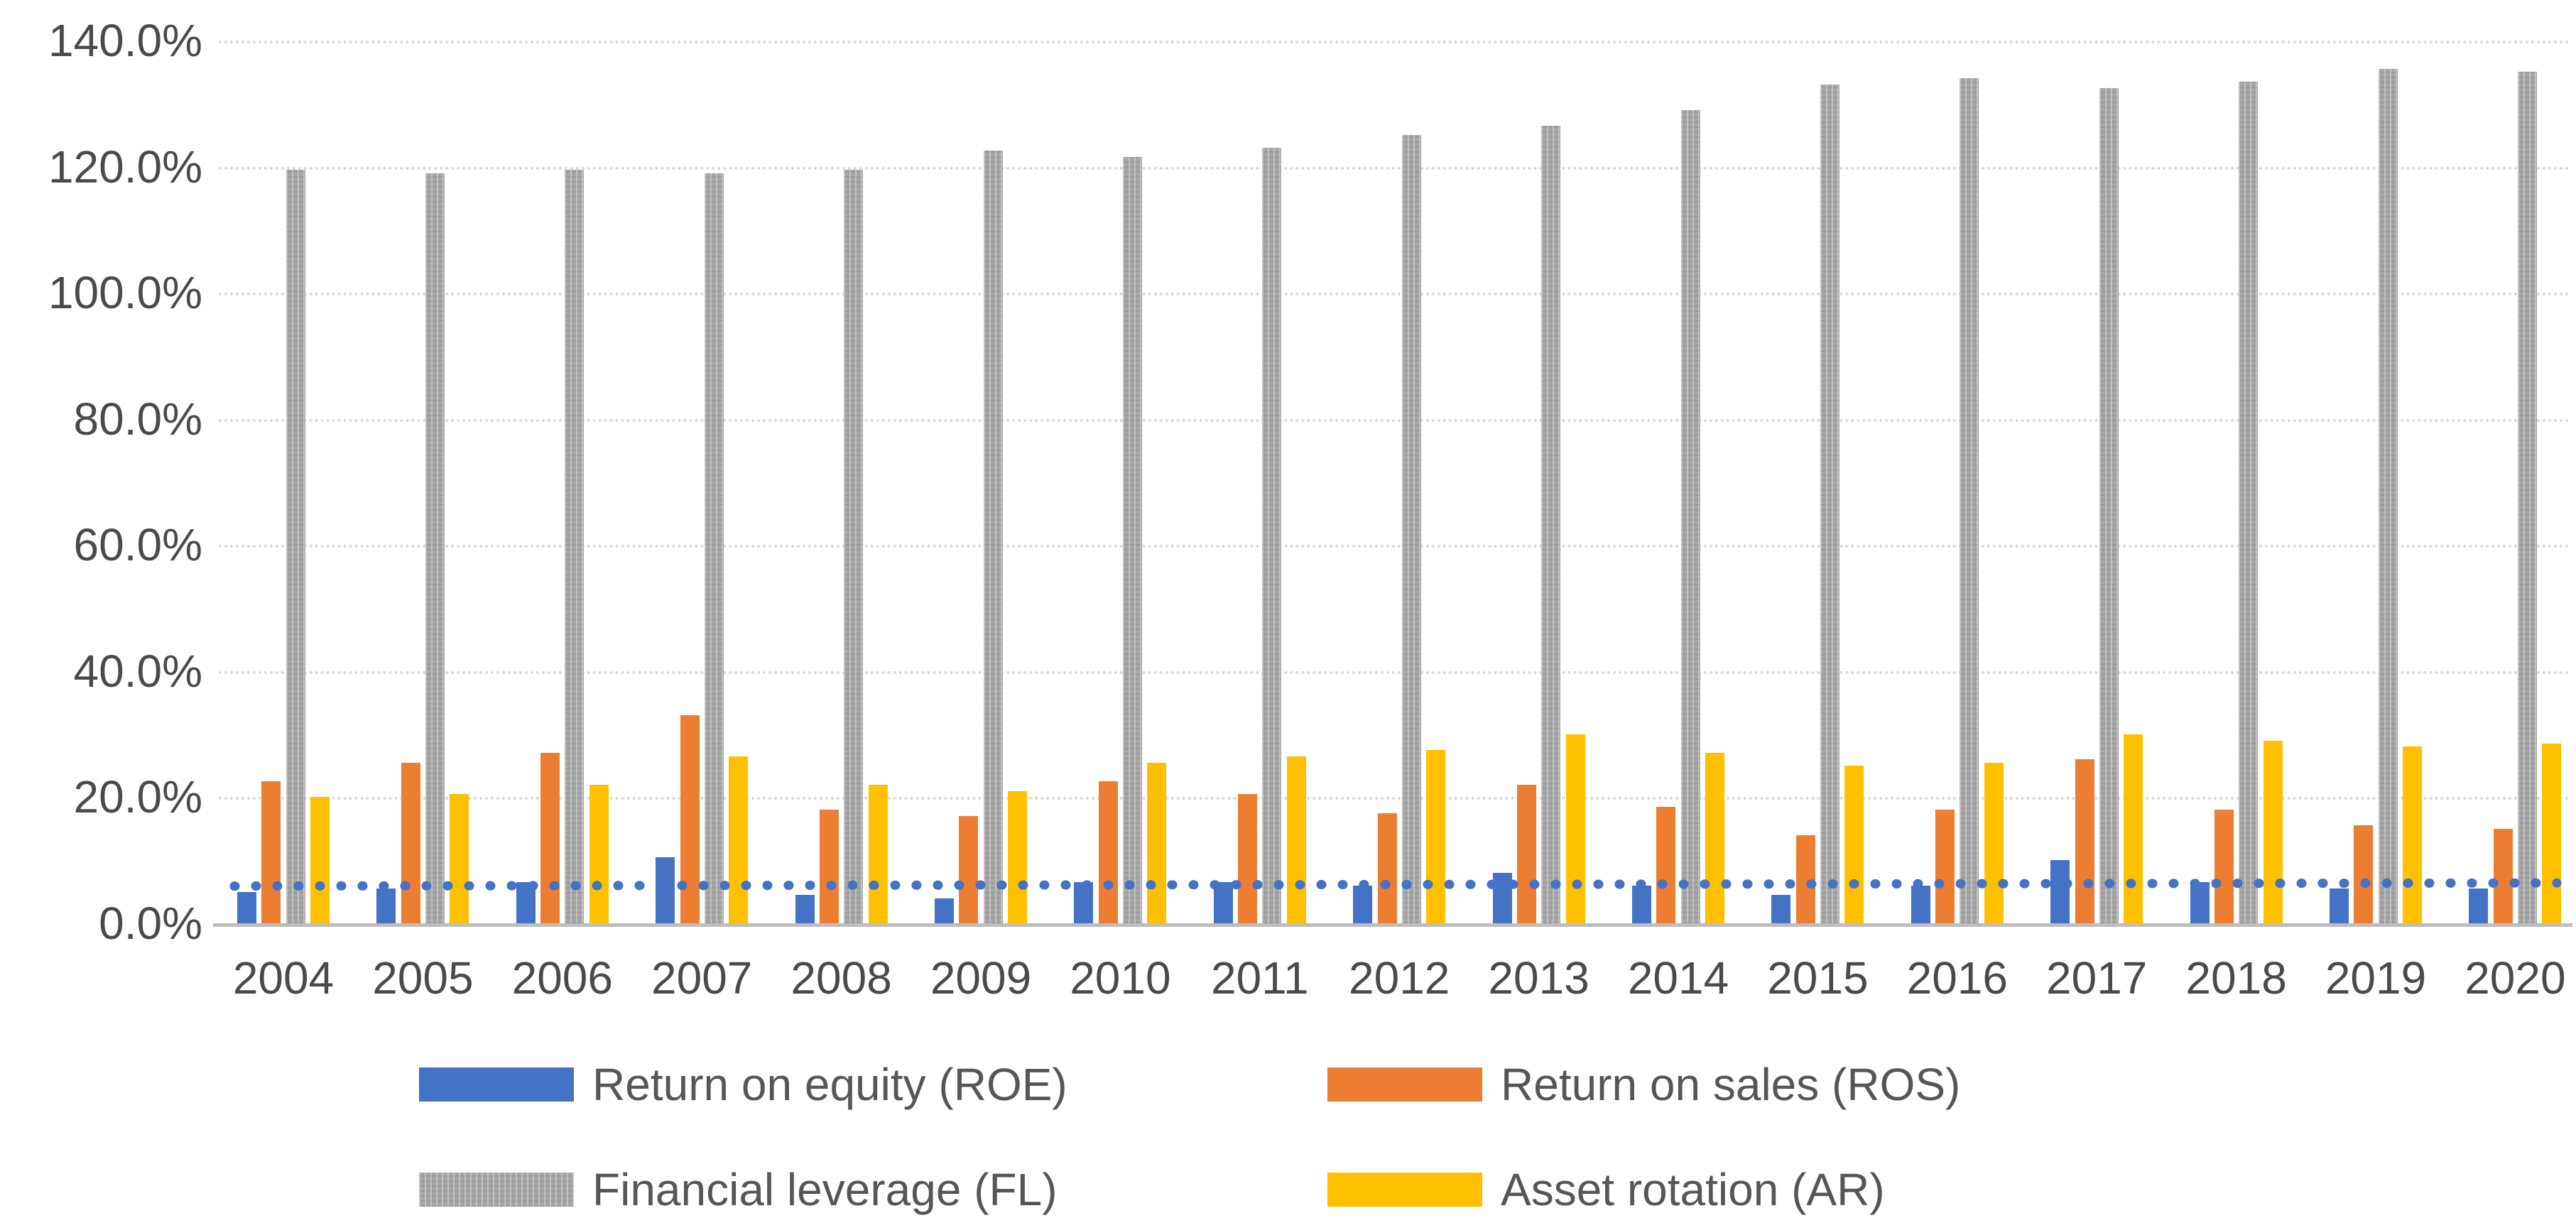 This screenshot has height=1223, width=2576. What do you see at coordinates (2388, 496) in the screenshot?
I see `bar-fl-2019` at bounding box center [2388, 496].